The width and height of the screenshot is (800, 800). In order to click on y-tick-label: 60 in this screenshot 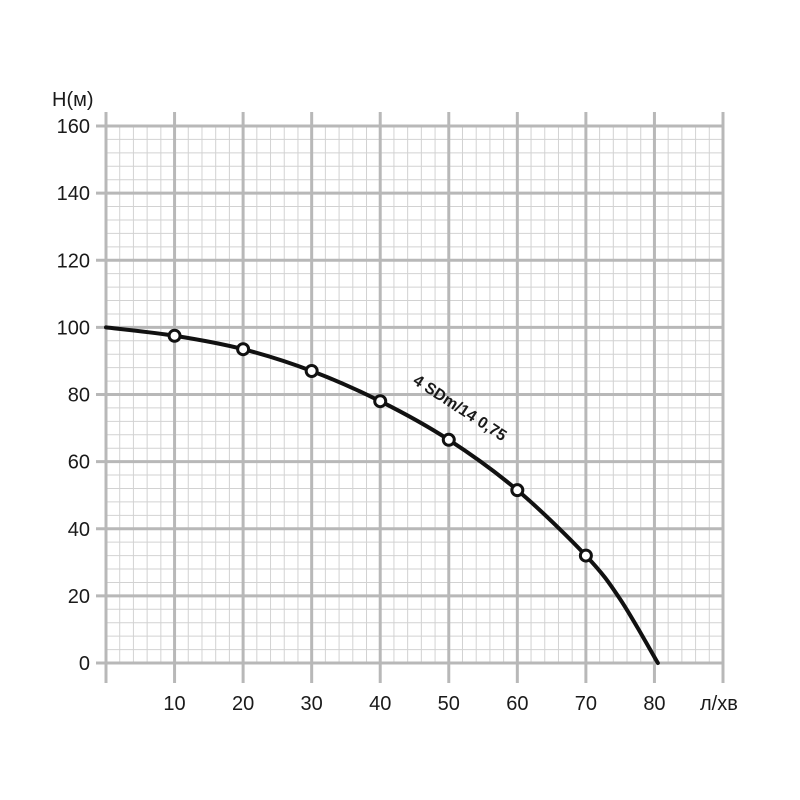, I will do `click(79, 463)`.